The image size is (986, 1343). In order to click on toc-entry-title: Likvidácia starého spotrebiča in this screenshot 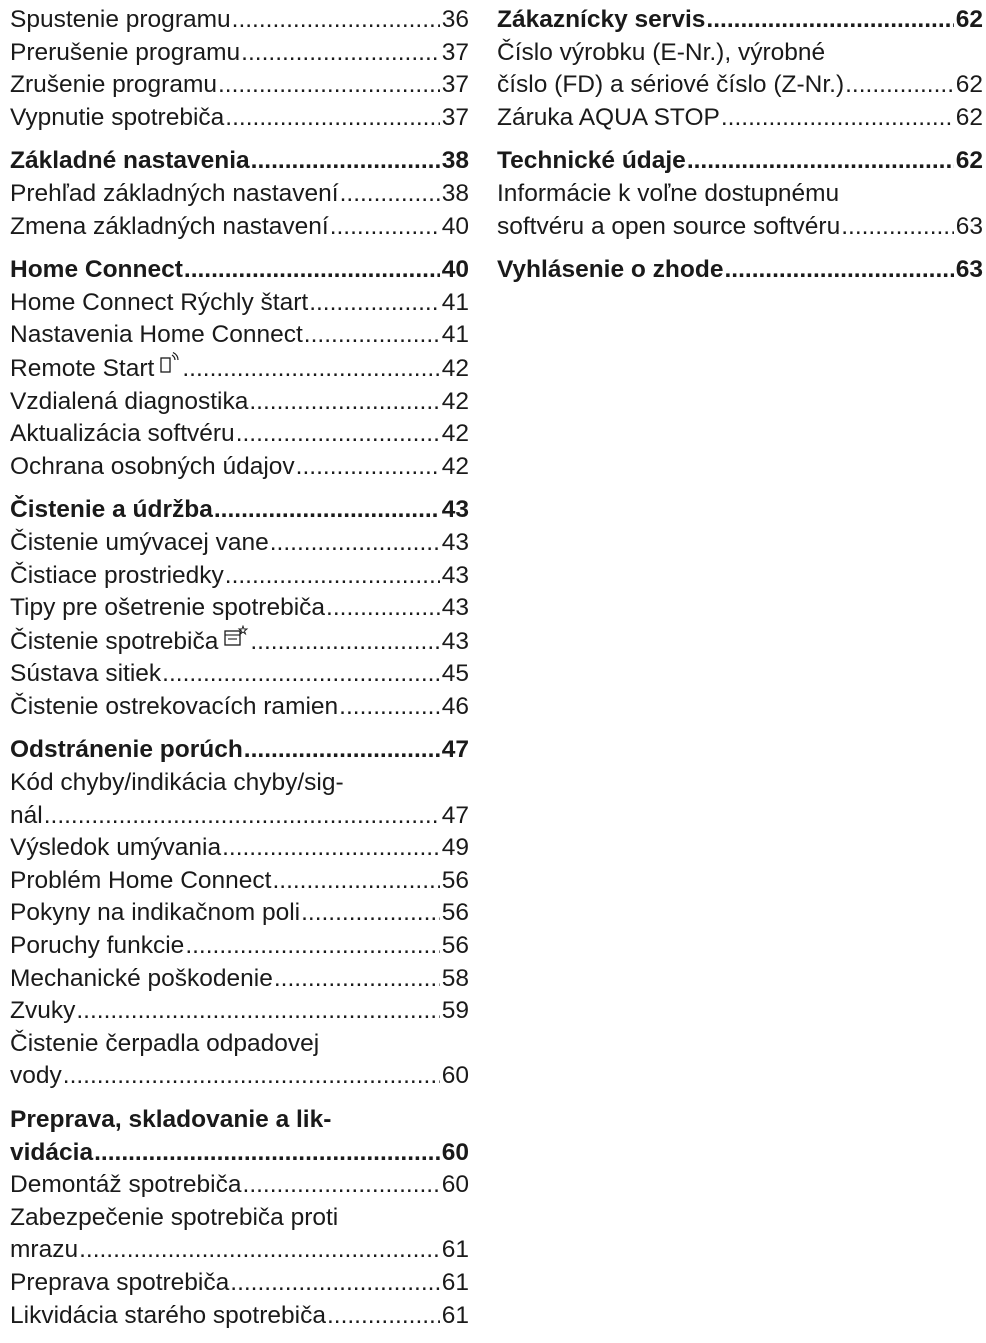, I will do `click(168, 1315)`.